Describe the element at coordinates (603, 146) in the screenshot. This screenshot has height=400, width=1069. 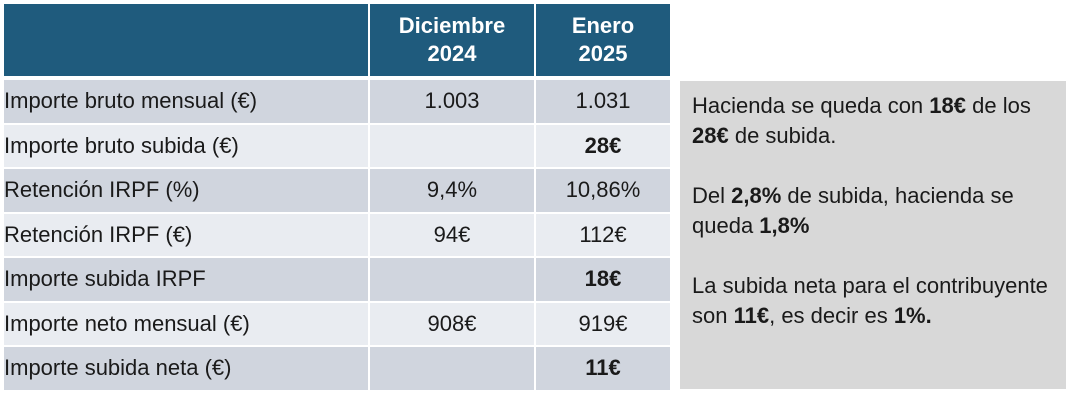
I see `cell-enero-highlight: 28€` at that location.